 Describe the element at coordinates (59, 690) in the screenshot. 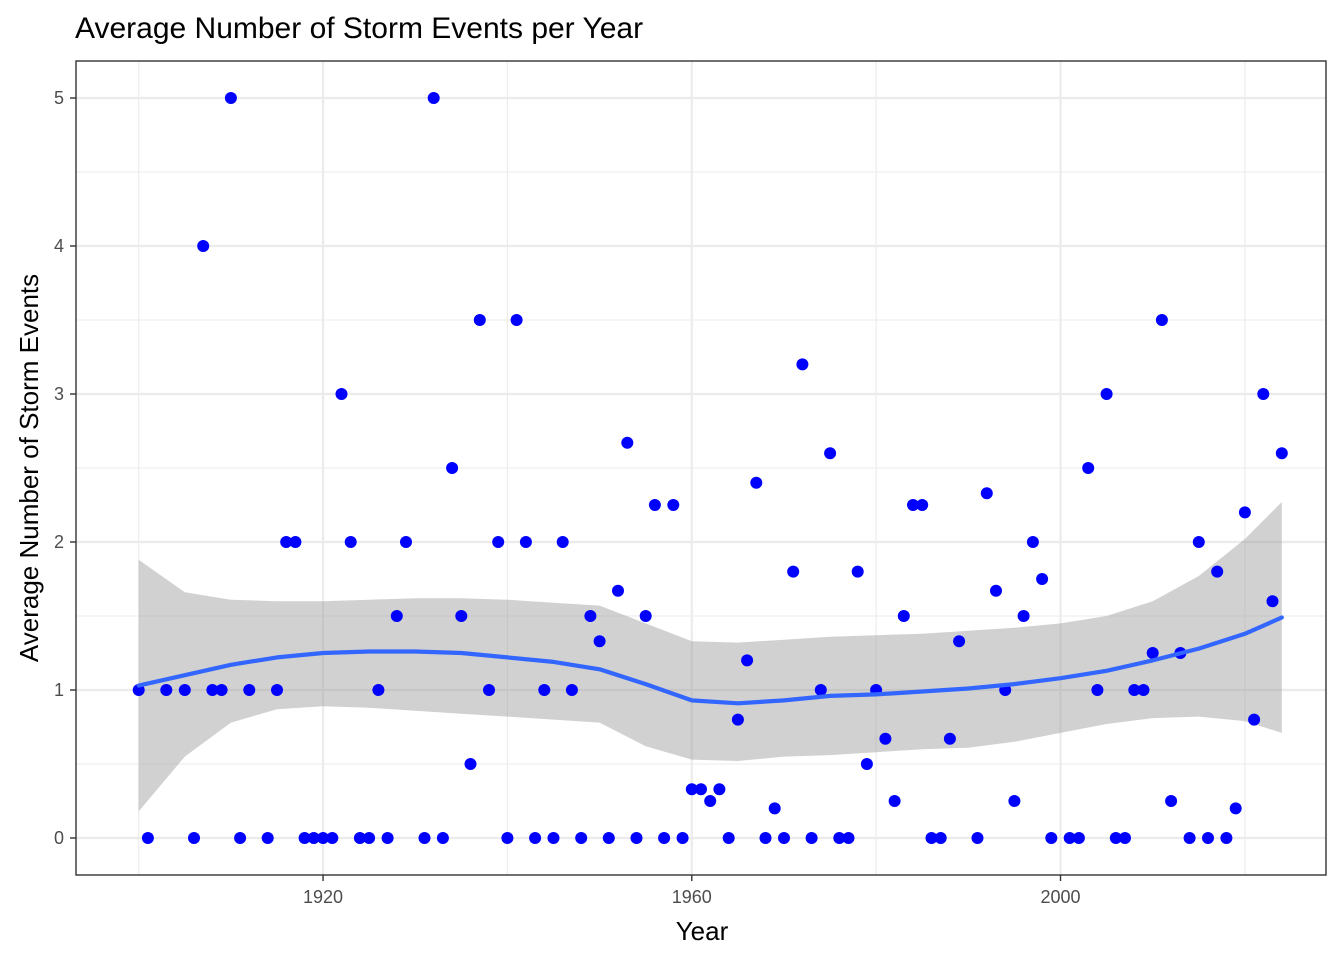

I see `y-tick-label: 1` at that location.